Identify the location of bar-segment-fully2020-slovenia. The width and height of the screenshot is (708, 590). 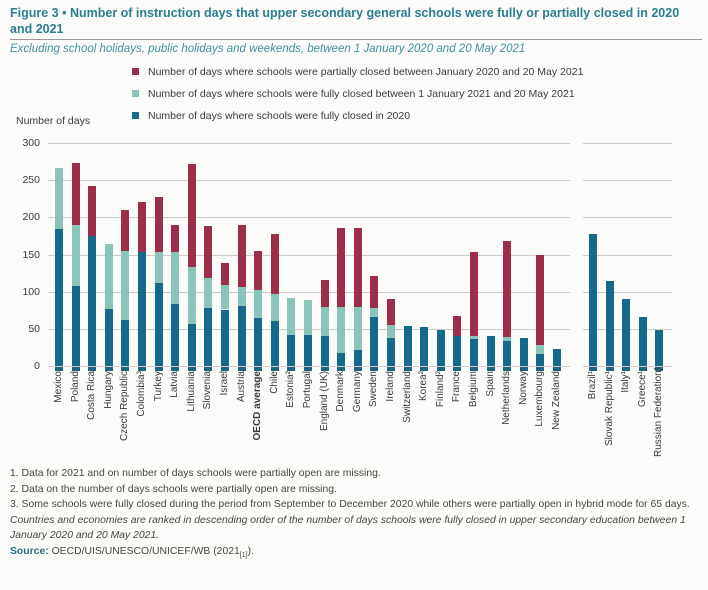
(208, 337).